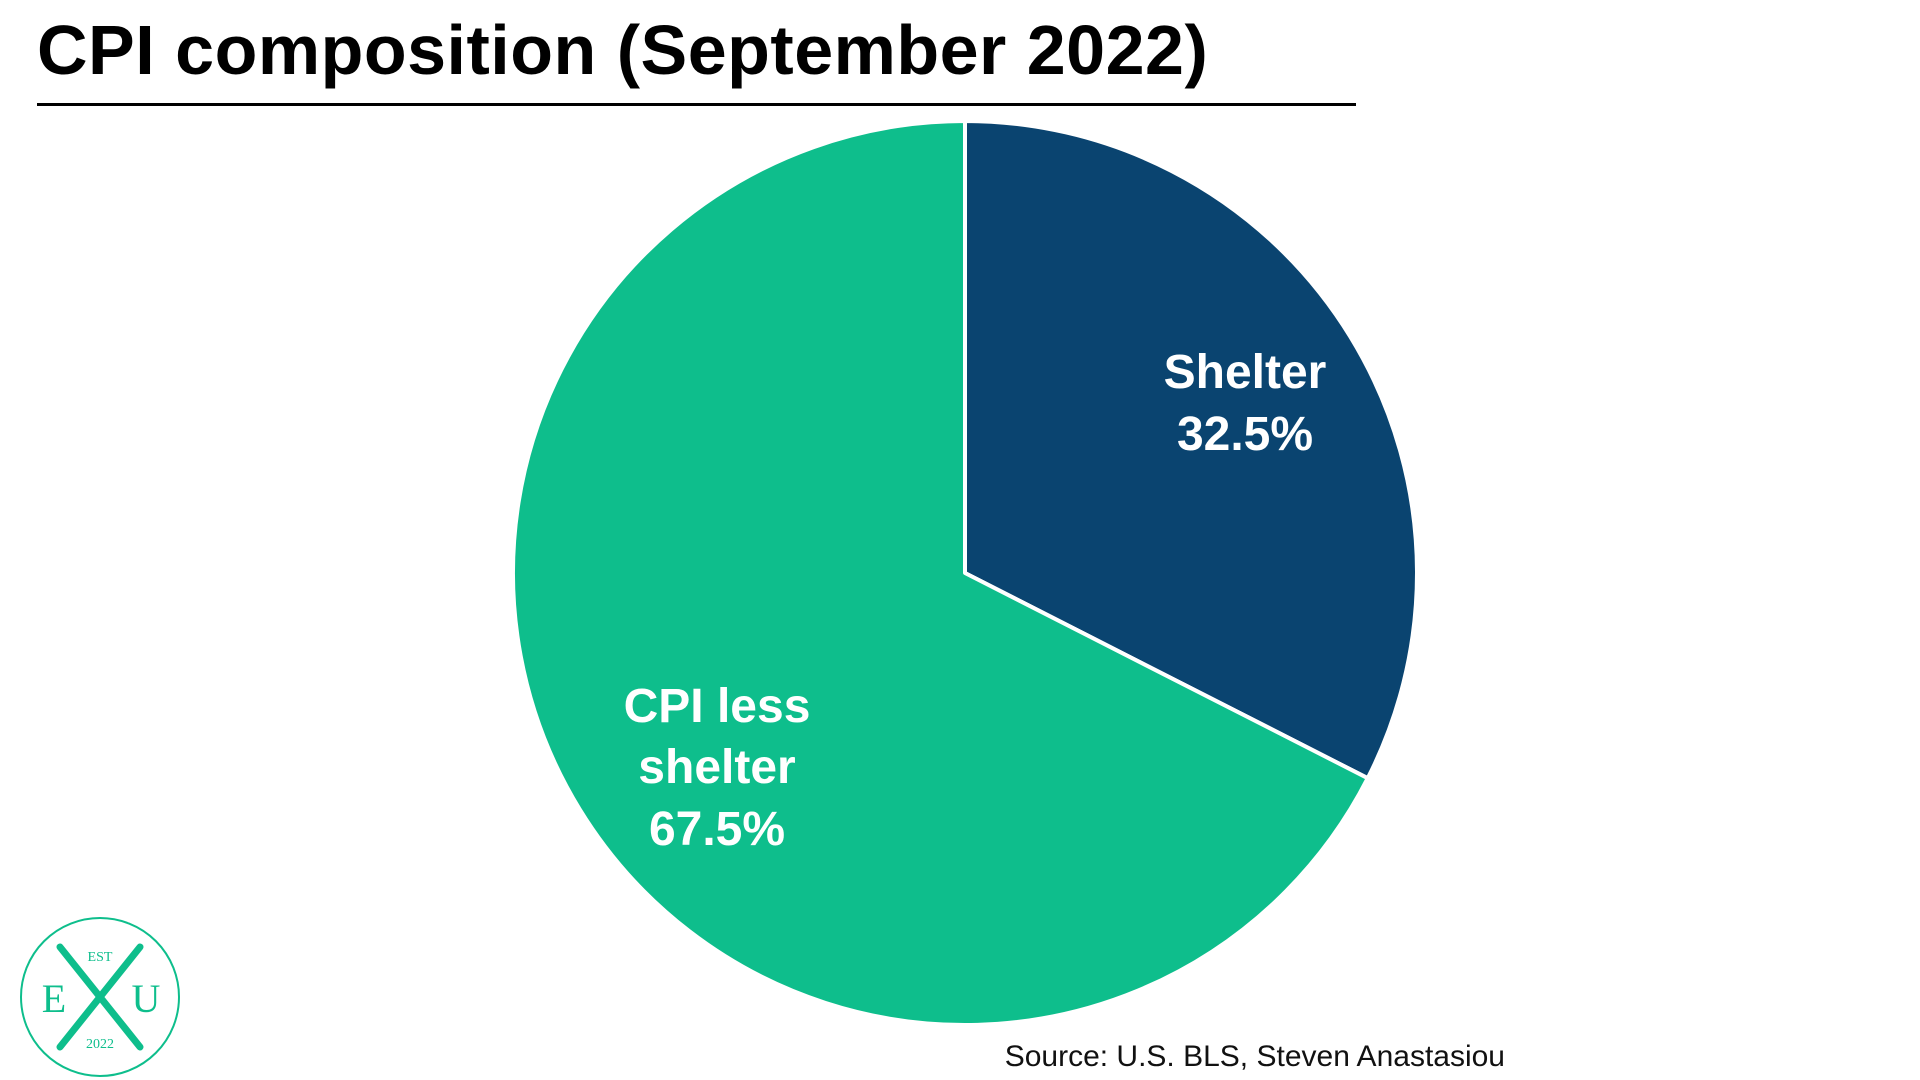 This screenshot has width=1920, height=1080. I want to click on logo-cross-icon, so click(100, 997).